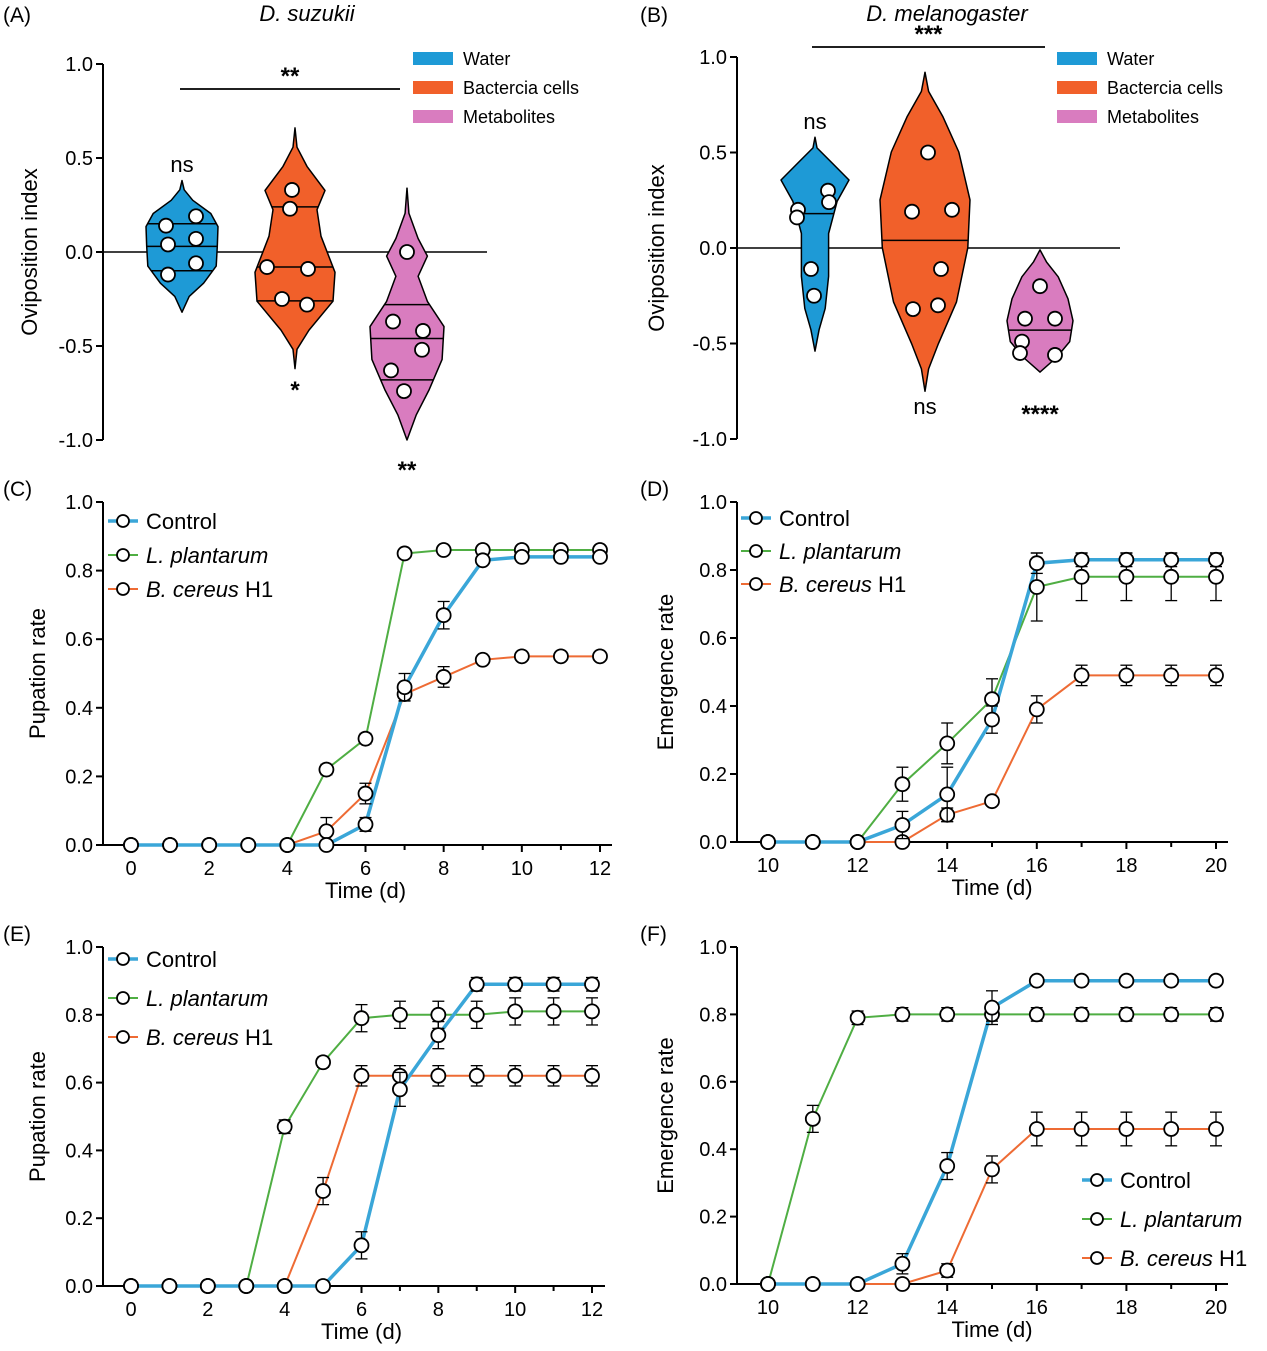  What do you see at coordinates (17, 934) in the screenshot?
I see `panel-label: (E)` at bounding box center [17, 934].